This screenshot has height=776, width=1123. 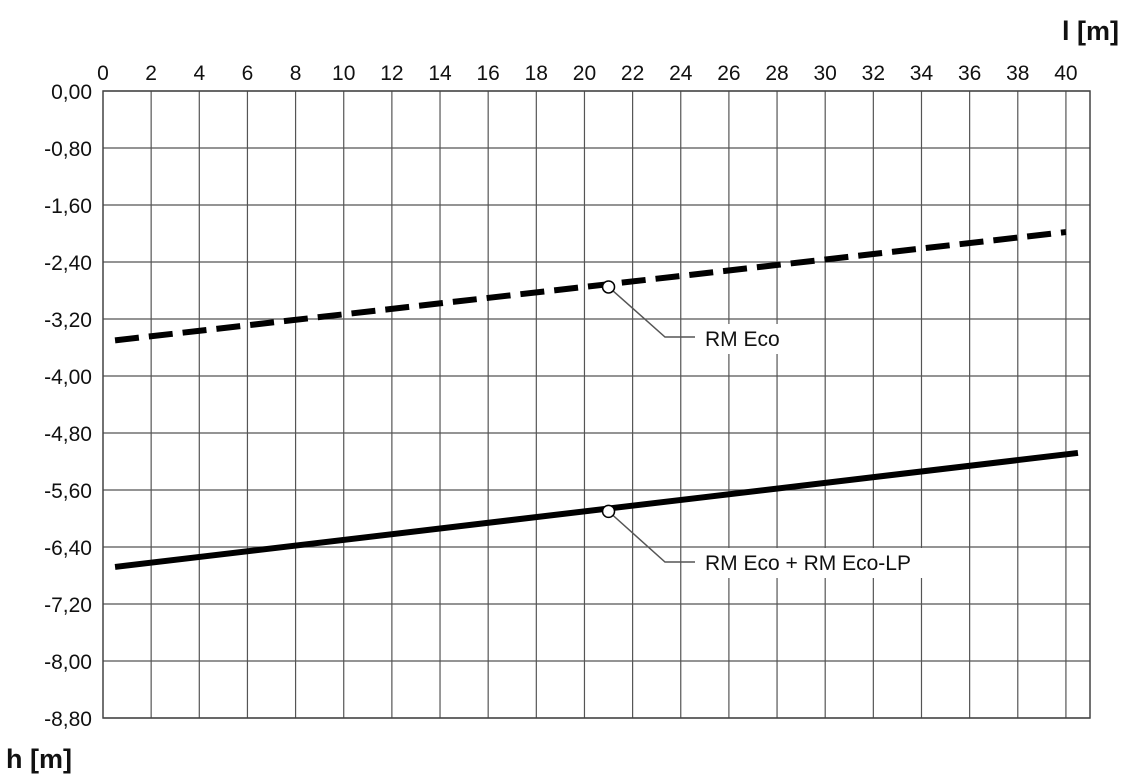 What do you see at coordinates (199, 73) in the screenshot?
I see `x-tick-label: 4` at bounding box center [199, 73].